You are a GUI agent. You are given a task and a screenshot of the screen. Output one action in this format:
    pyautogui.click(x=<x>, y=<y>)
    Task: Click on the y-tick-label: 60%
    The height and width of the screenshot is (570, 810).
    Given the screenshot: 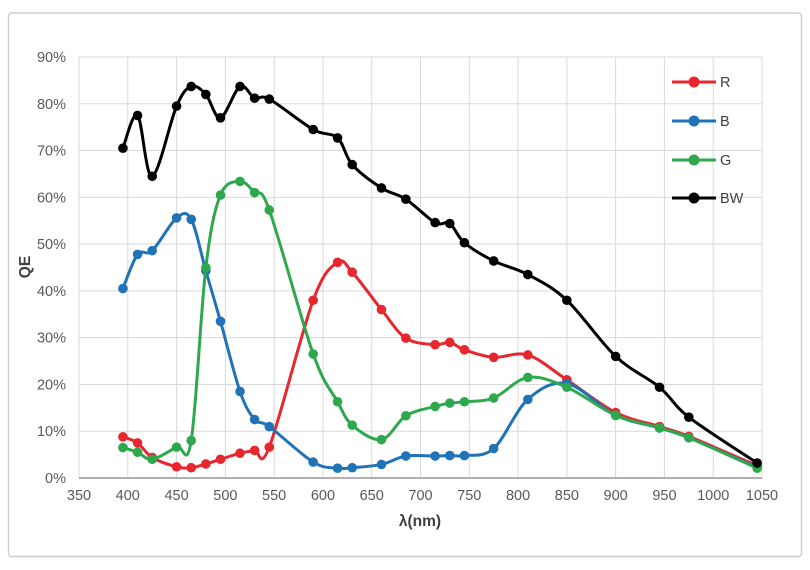 What is the action you would take?
    pyautogui.click(x=51, y=198)
    